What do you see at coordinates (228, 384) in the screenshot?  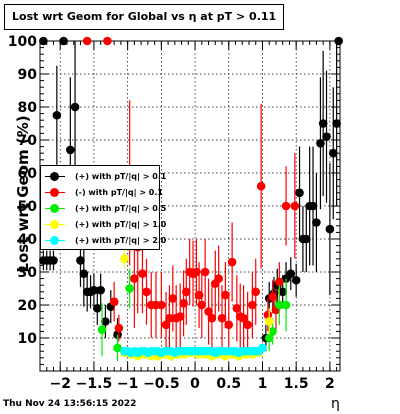 I see `x-tick-label: 0.5` at bounding box center [228, 384].